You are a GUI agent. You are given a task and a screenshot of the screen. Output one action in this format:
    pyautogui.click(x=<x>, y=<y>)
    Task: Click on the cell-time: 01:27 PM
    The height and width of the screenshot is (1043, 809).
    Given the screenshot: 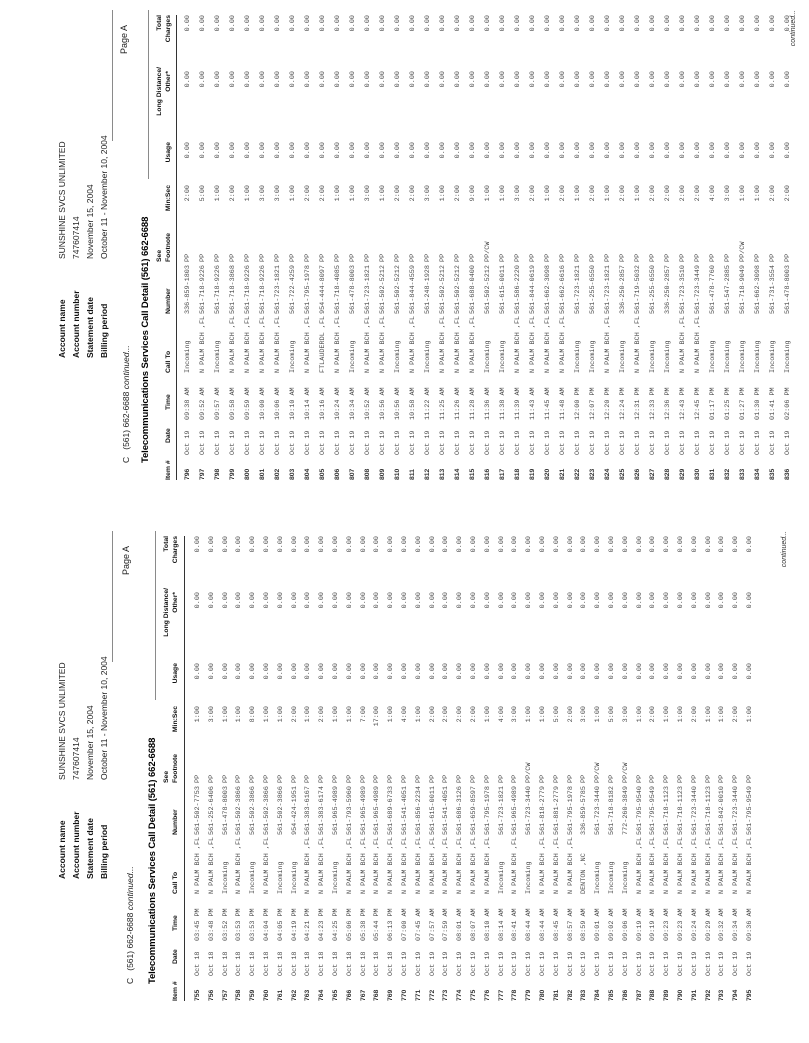 What is the action you would take?
    pyautogui.click(x=743, y=403)
    